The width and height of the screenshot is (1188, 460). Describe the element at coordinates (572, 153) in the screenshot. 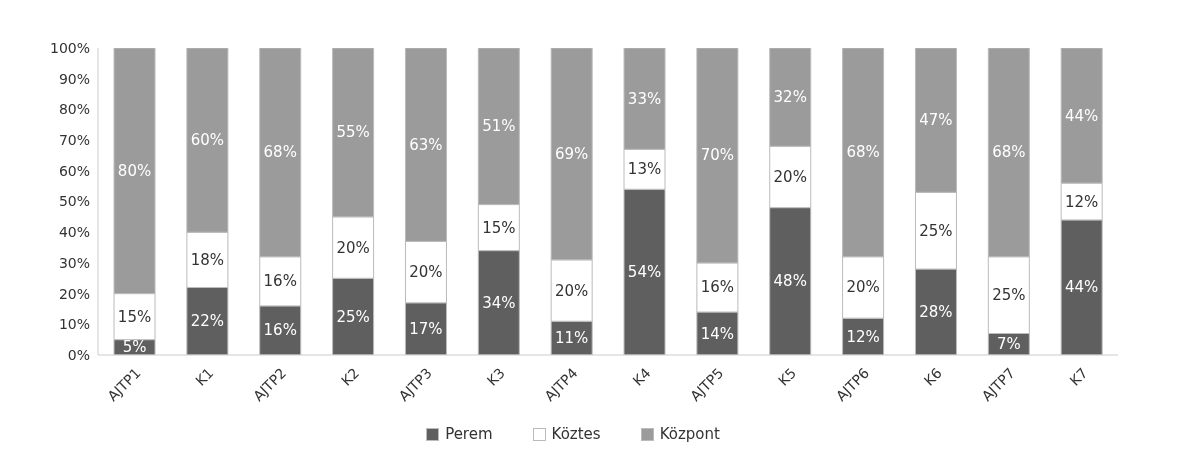

I see `data-label: 69%` at that location.